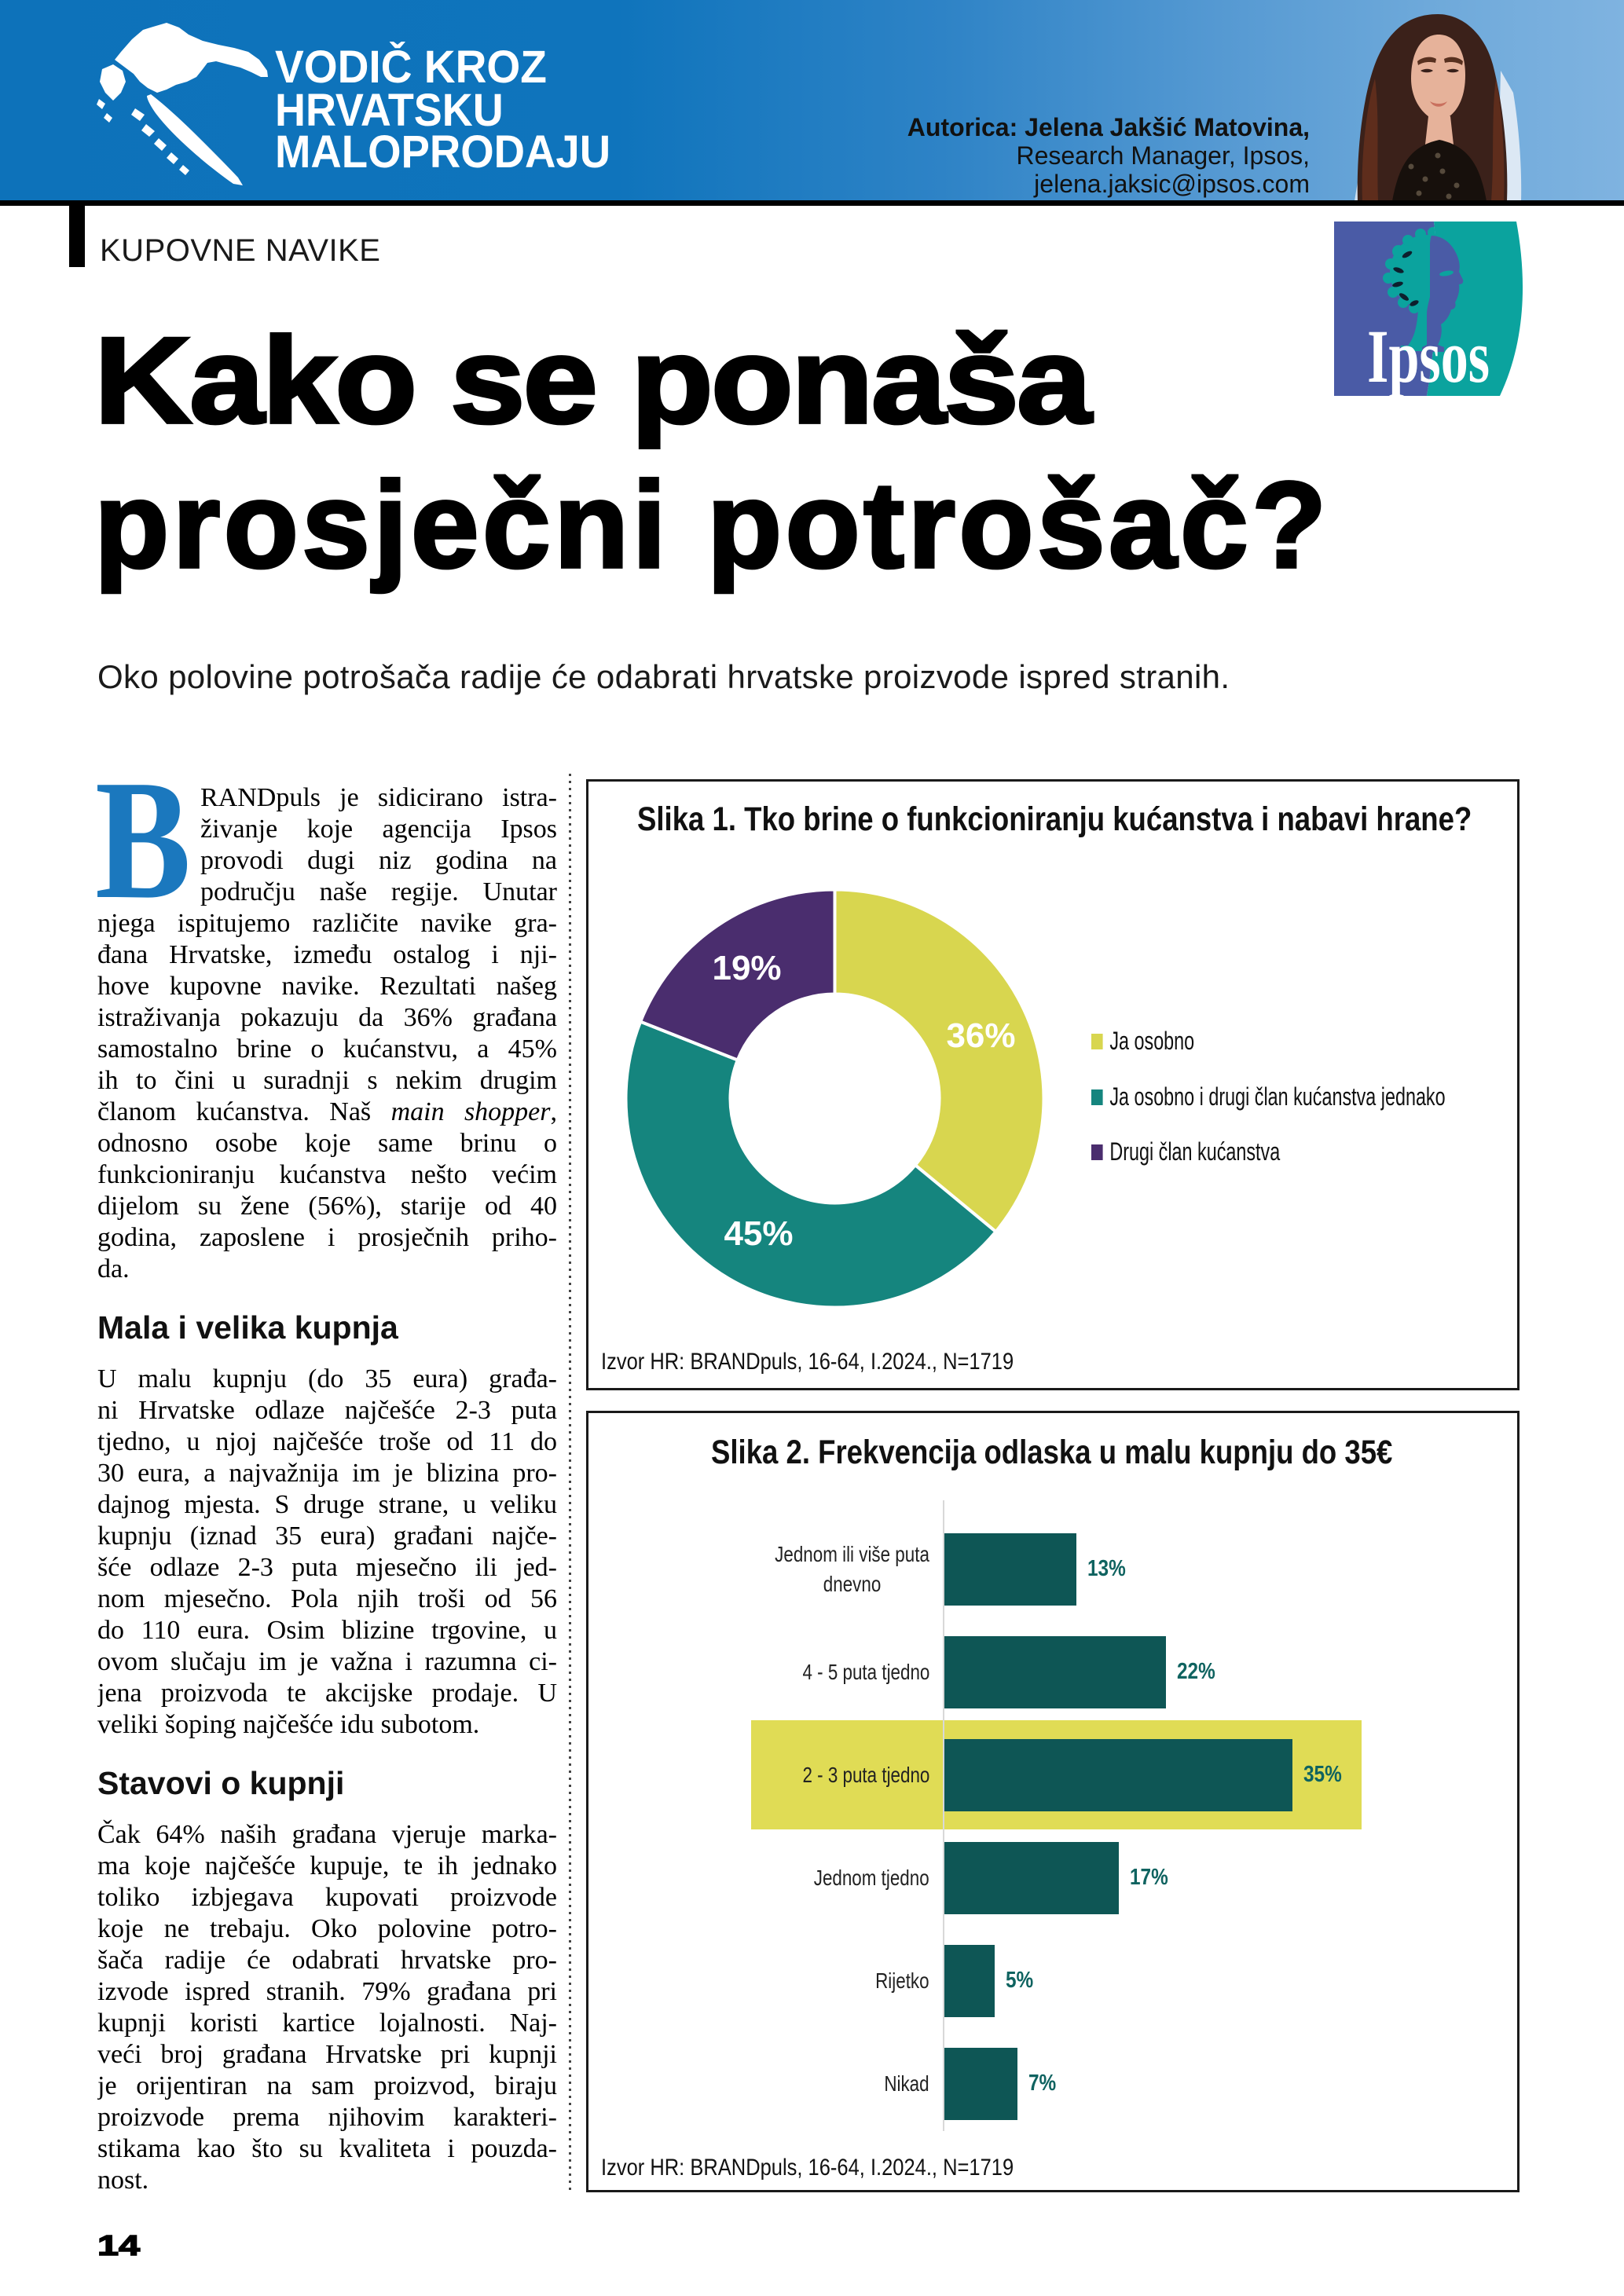 The width and height of the screenshot is (1624, 2296). What do you see at coordinates (747, 968) in the screenshot?
I see `svg-text: 19%` at bounding box center [747, 968].